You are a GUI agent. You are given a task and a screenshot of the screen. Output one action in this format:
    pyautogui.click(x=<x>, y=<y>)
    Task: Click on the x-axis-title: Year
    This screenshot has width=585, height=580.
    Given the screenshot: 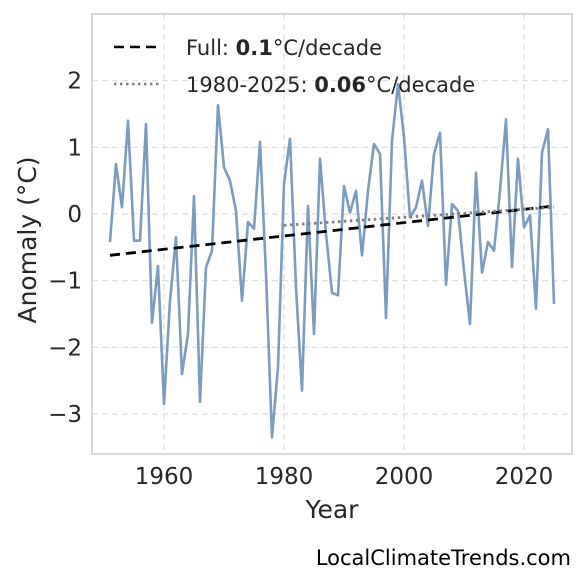 What is the action you would take?
    pyautogui.click(x=332, y=509)
    